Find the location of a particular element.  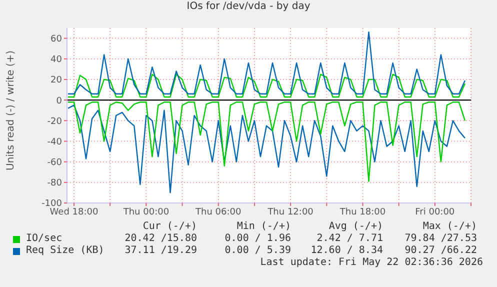

legend-label: IO/sec is located at coordinates (44, 238).